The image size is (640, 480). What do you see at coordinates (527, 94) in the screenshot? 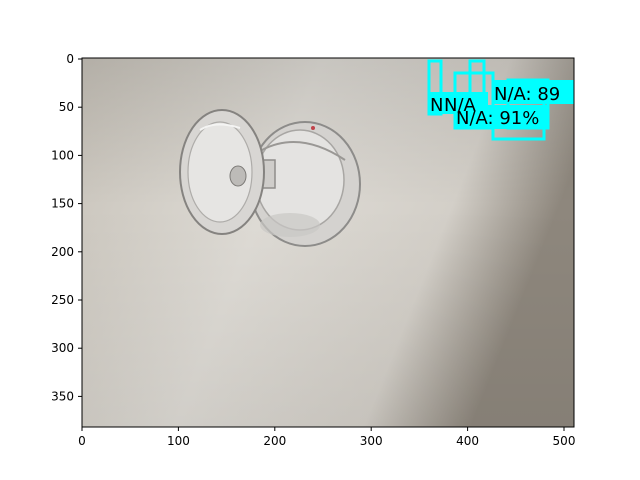
I see `detection-label-0: N/A: 89` at bounding box center [527, 94].